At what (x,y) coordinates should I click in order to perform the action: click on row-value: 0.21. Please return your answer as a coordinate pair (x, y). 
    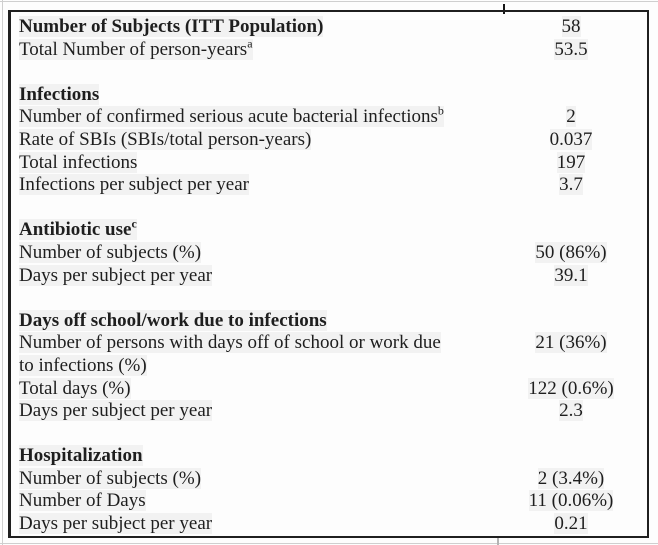
    Looking at the image, I should click on (571, 524).